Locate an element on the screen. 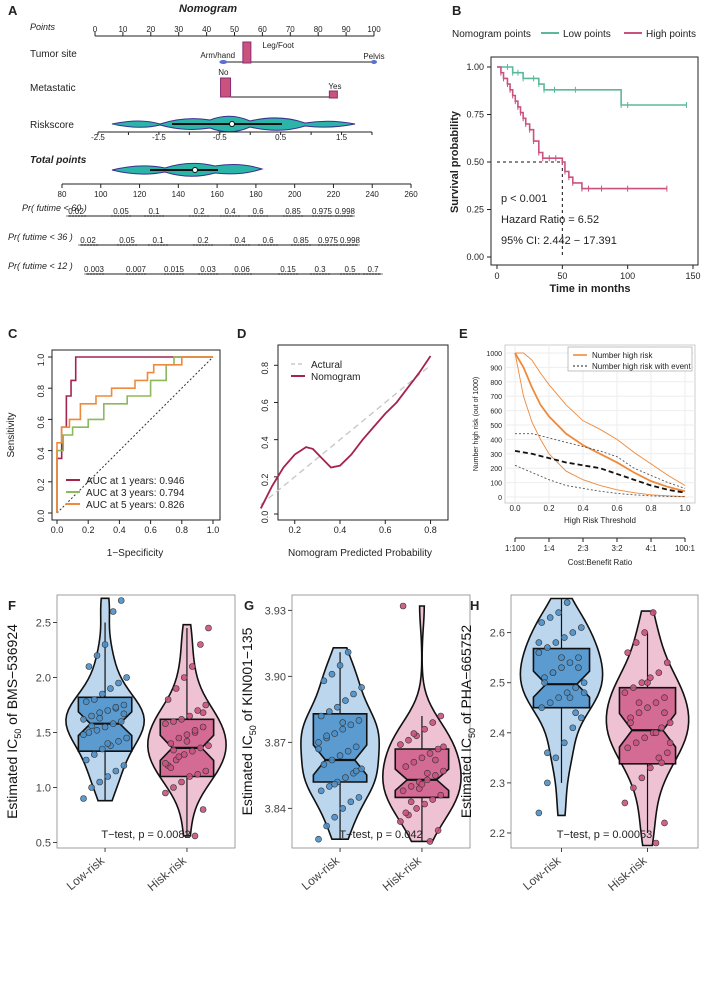 Image resolution: width=708 pixels, height=981 pixels. roc-ytick-label: 0.2 is located at coordinates (41, 485).